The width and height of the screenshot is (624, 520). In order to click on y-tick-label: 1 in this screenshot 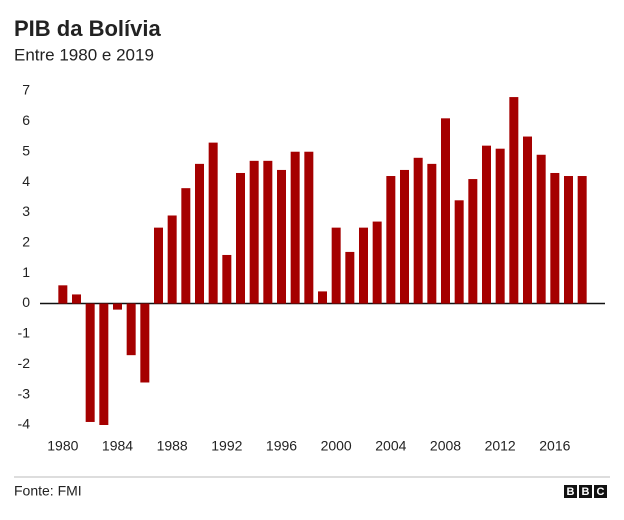, I will do `click(26, 272)`.